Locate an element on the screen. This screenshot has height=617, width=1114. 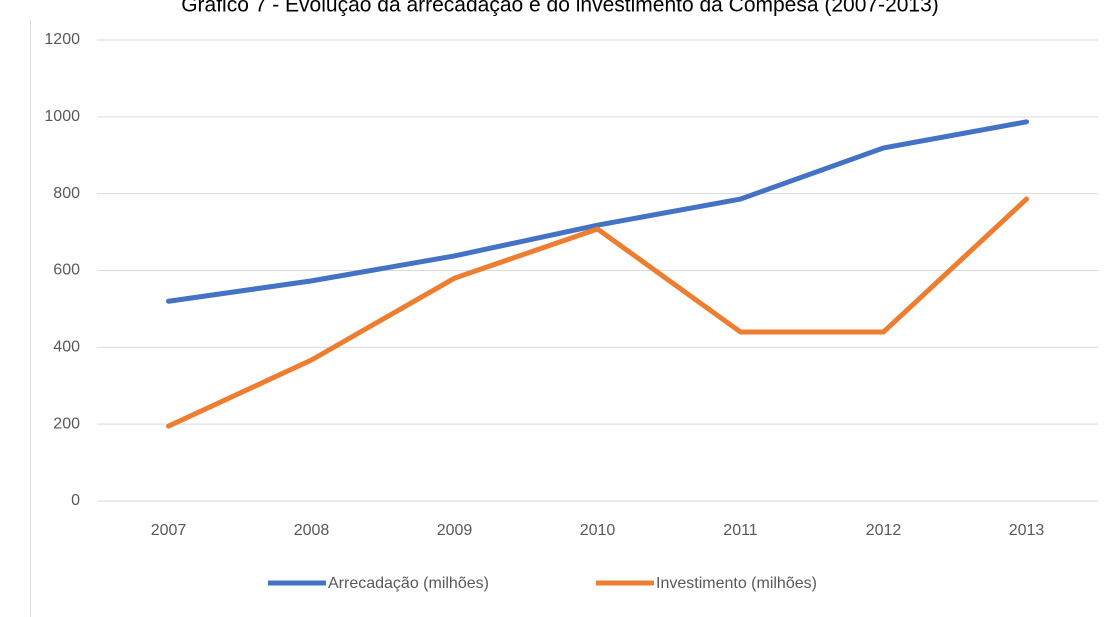
legend-label: Investimento (milhões) is located at coordinates (736, 583).